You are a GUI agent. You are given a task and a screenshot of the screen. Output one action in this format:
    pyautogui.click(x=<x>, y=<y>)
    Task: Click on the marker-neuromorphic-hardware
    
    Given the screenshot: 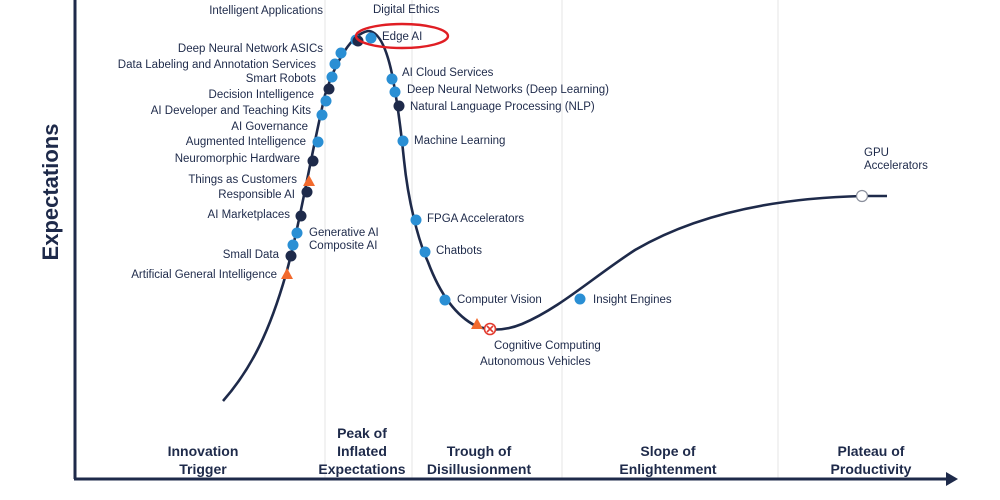 What is the action you would take?
    pyautogui.click(x=313, y=161)
    